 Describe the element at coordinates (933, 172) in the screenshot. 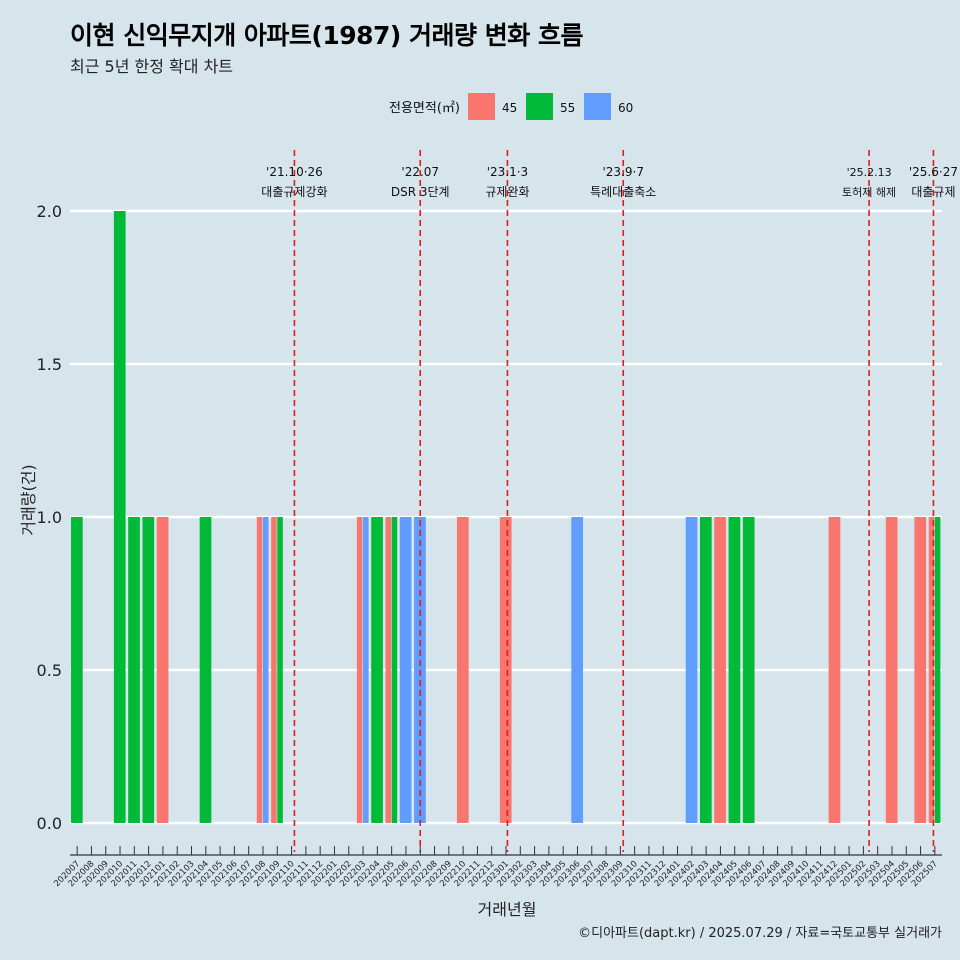

I see `event-date-5: '25.6·27` at that location.